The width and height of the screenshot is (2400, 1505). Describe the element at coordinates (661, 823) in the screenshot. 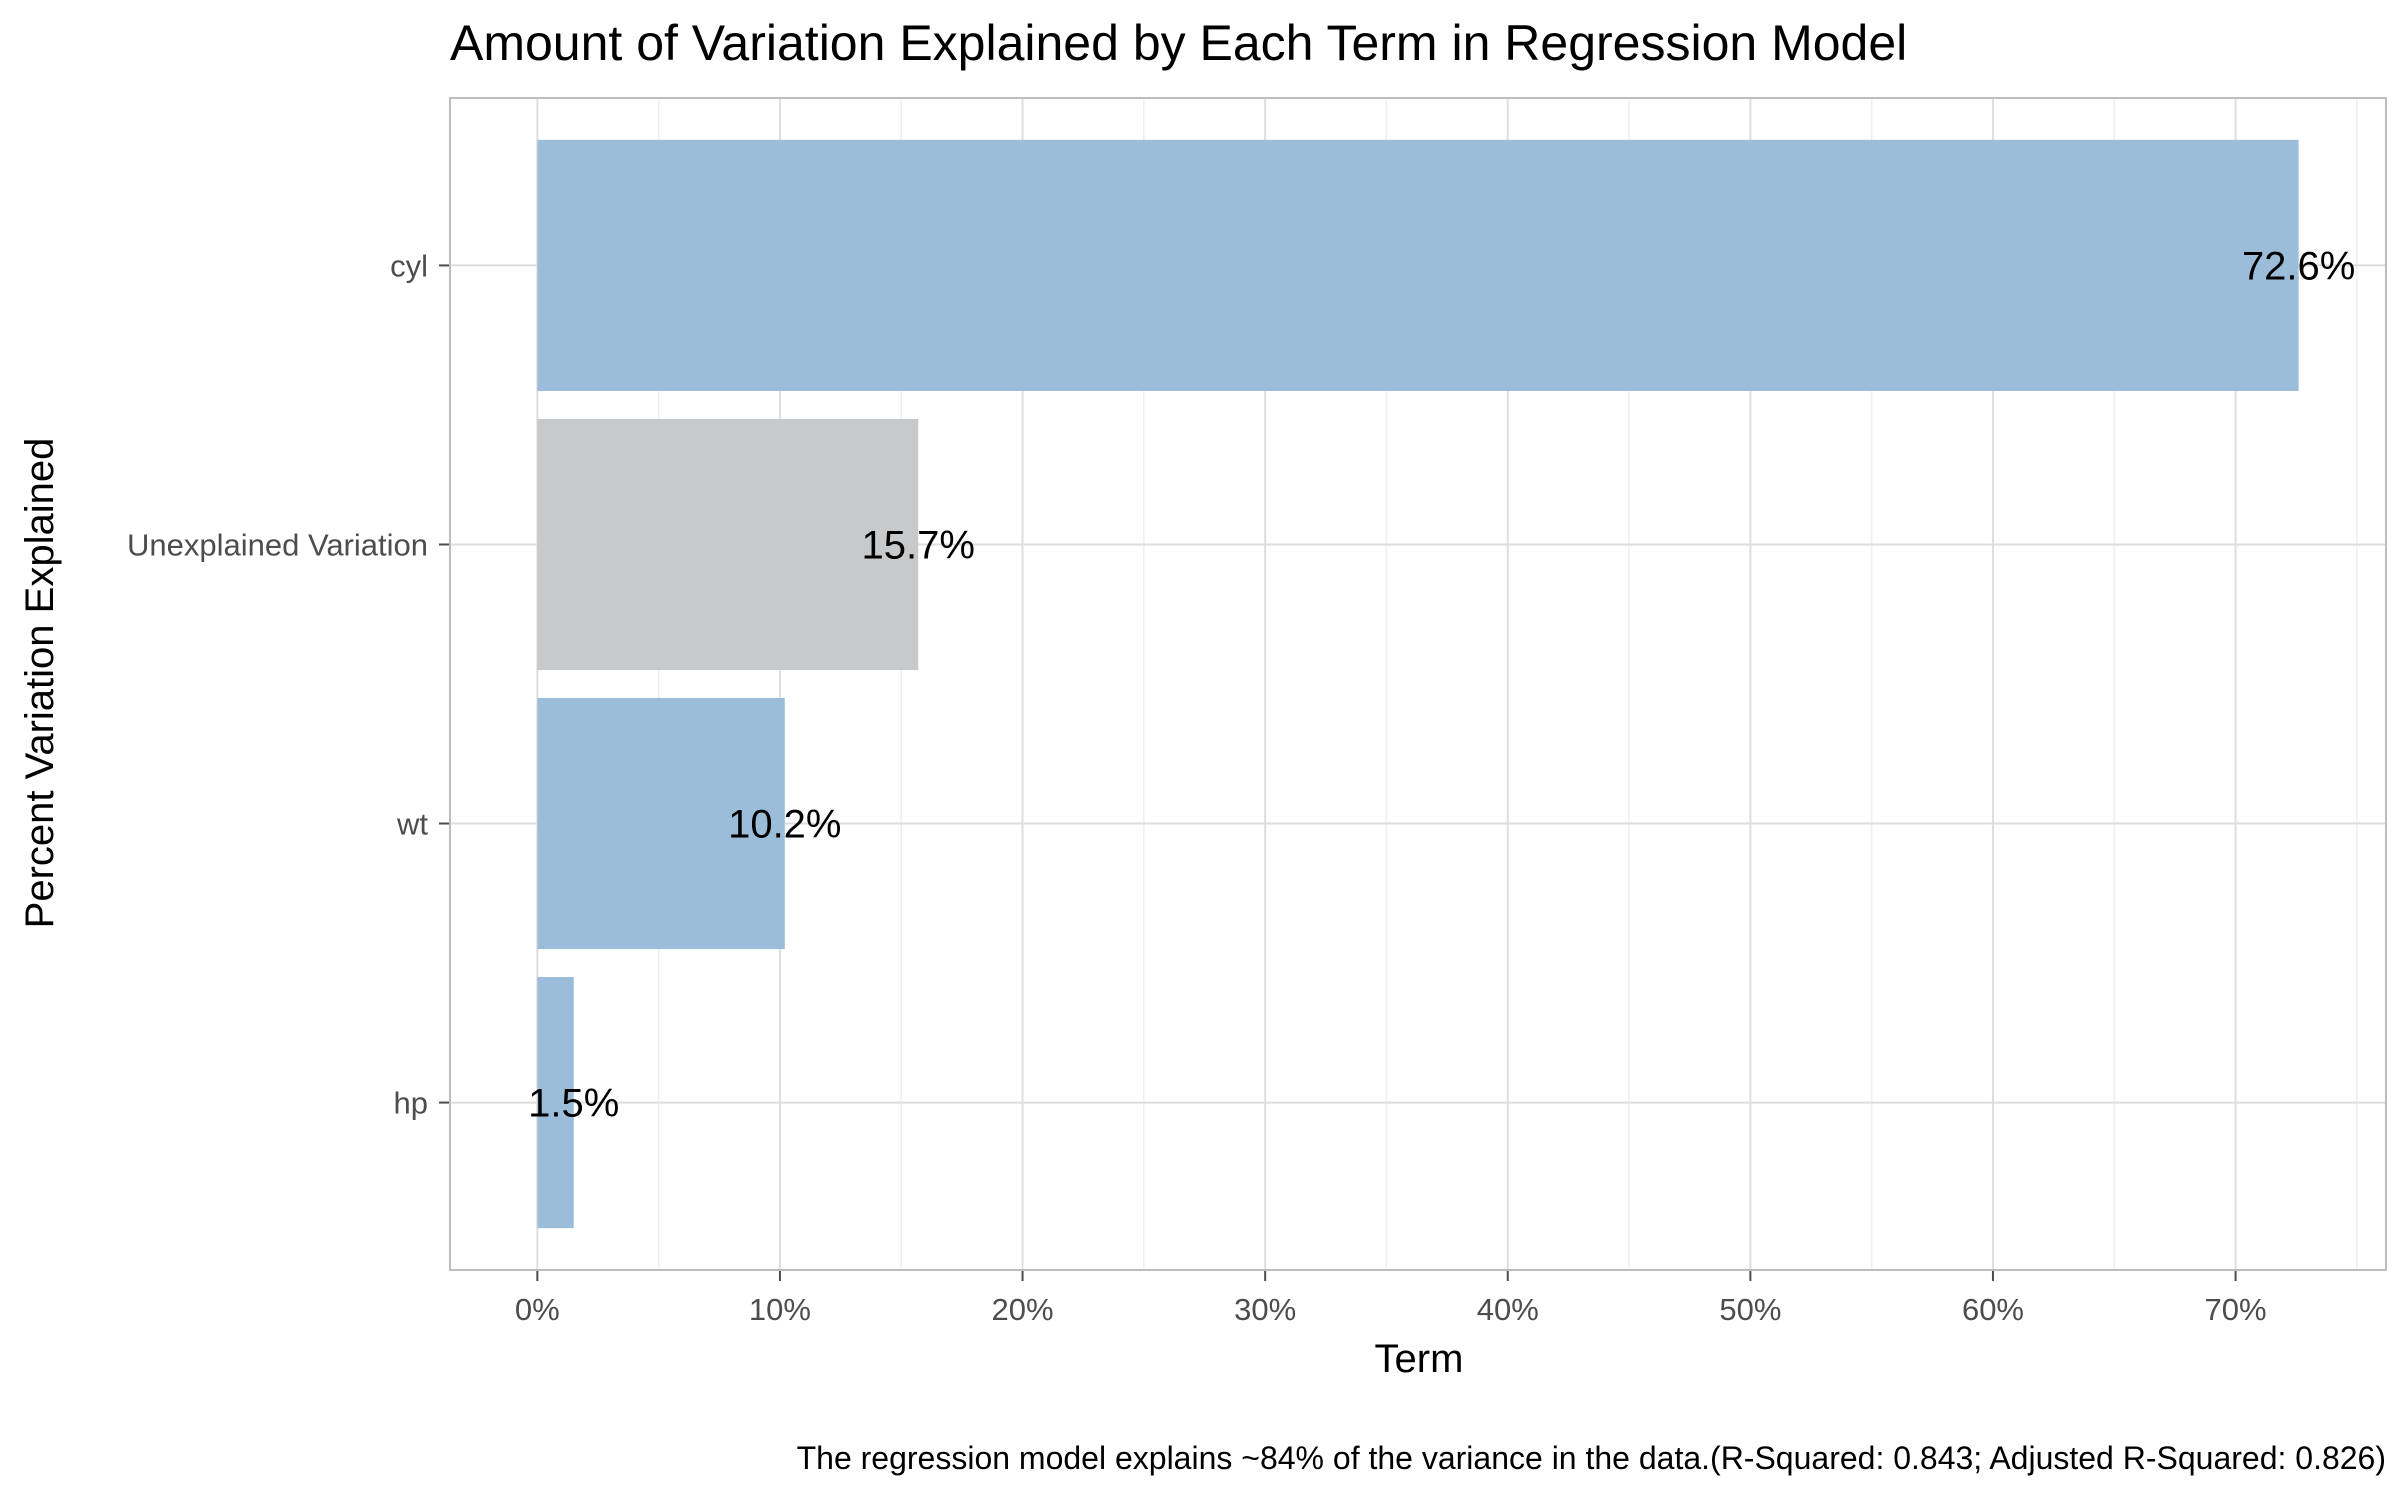

I see `bar-wt` at that location.